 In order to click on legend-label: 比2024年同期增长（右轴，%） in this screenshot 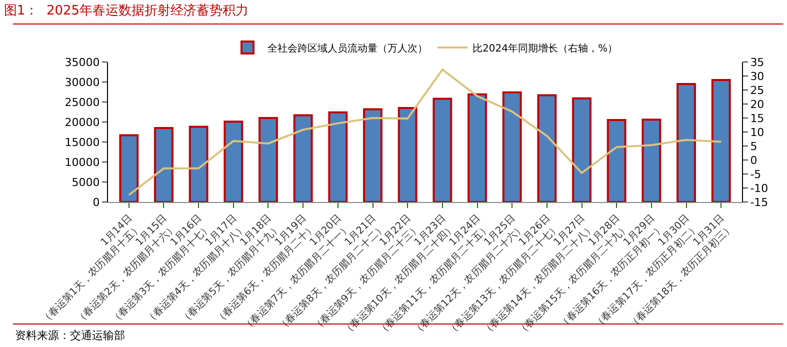, I will do `click(545, 48)`.